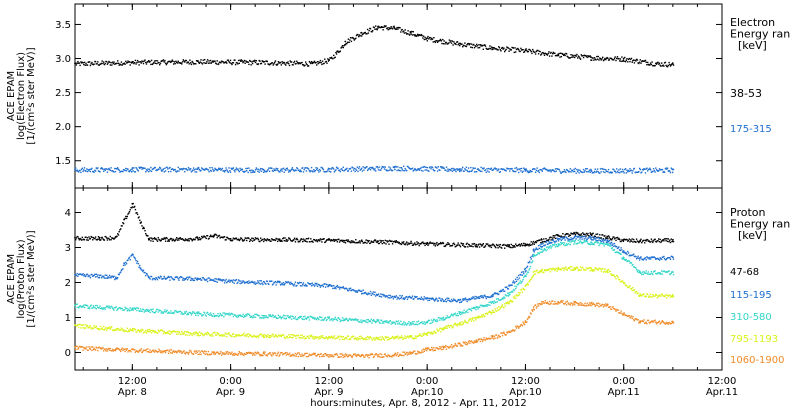  Describe the element at coordinates (63, 59) in the screenshot. I see `y-tick-label: 3.0` at that location.